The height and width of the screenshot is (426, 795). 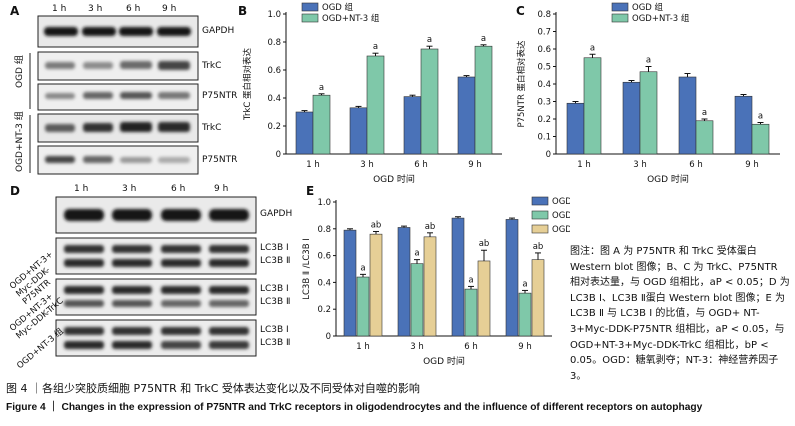 I want to click on time-label-1h: 1 h, so click(x=59, y=9).